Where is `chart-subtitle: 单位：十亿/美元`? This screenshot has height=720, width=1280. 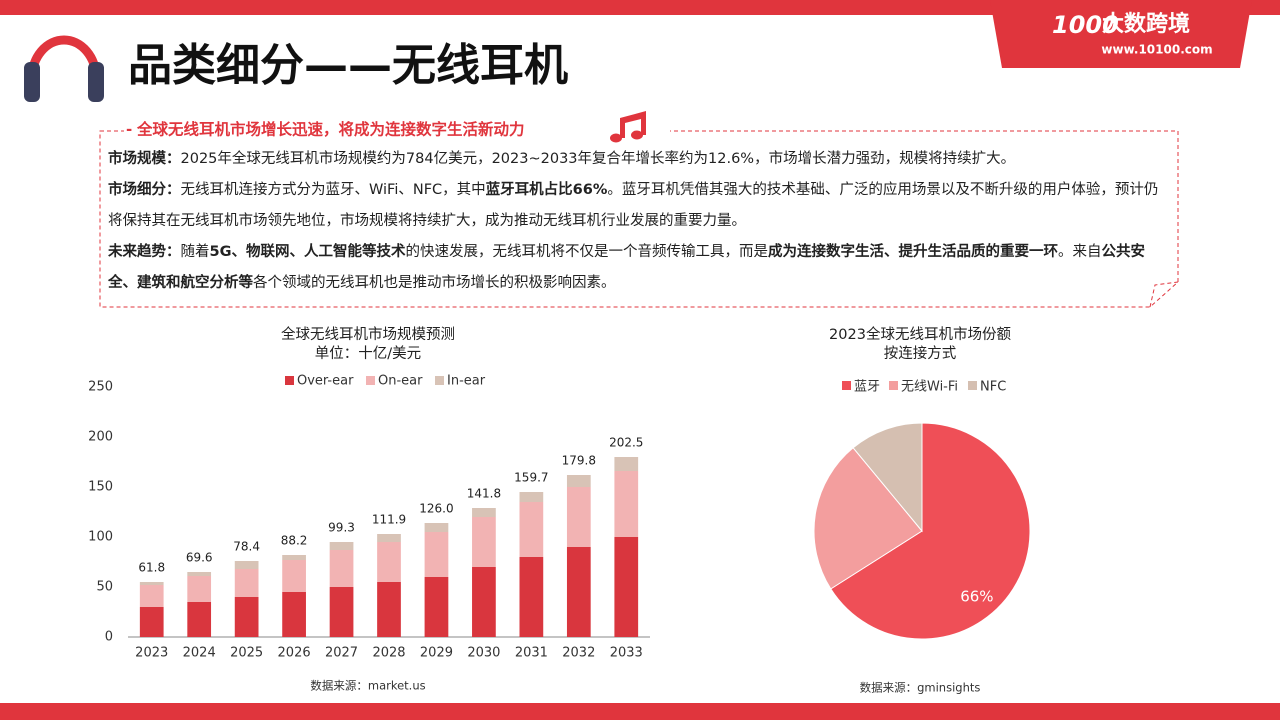
chart-subtitle: 单位：十亿/美元 is located at coordinates (368, 353).